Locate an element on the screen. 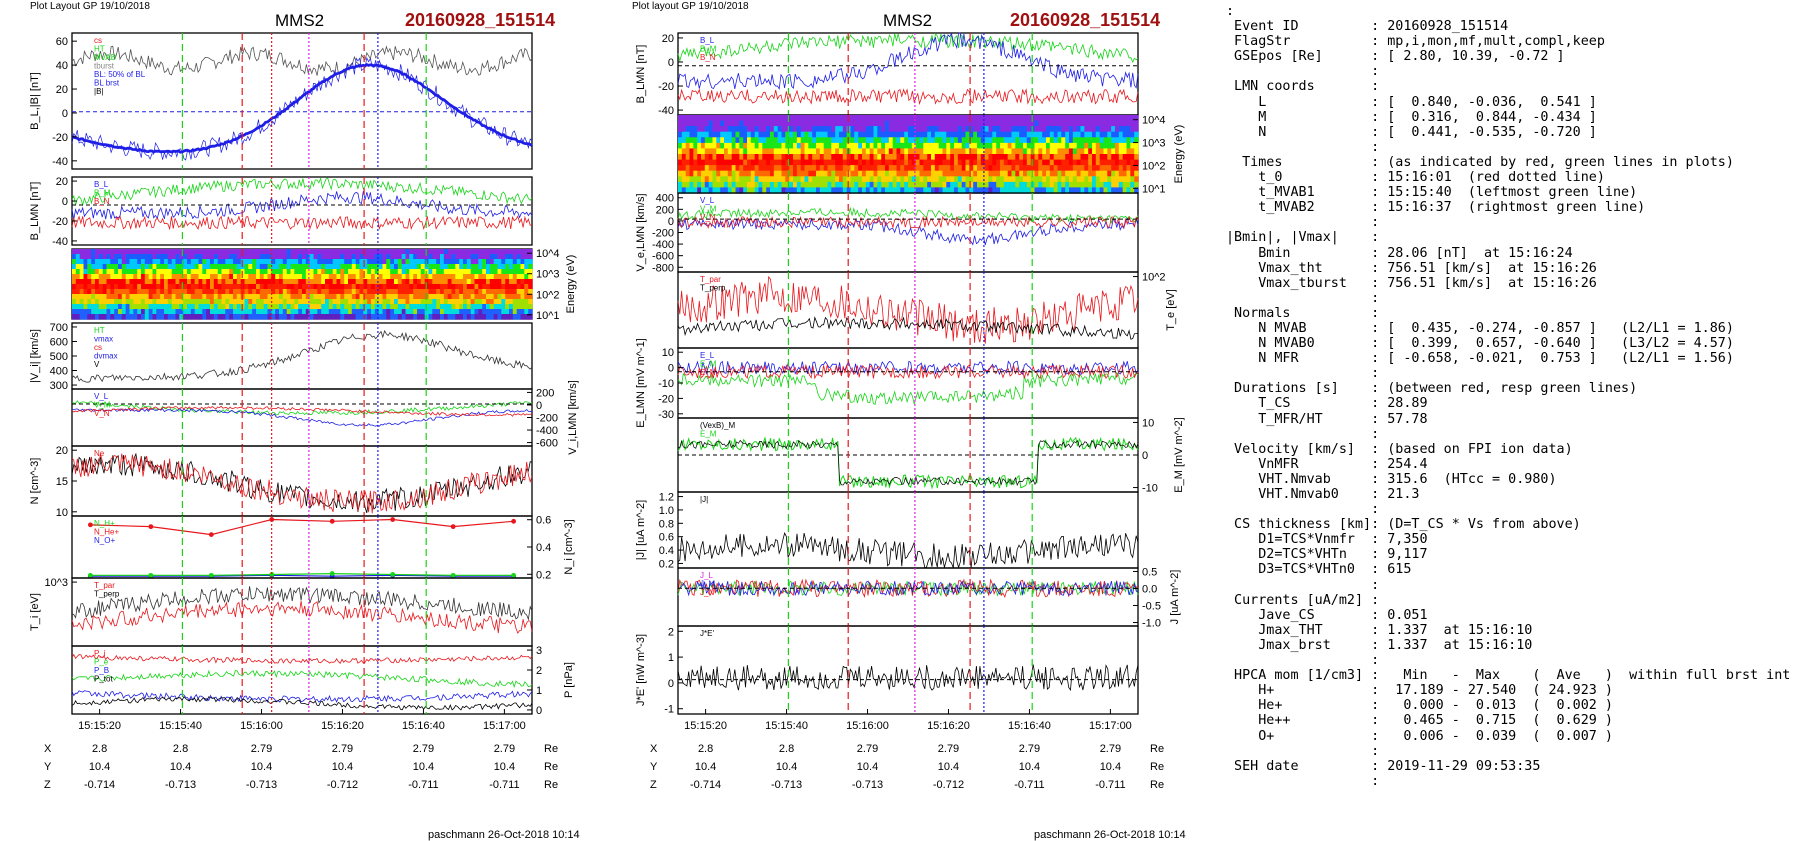 The height and width of the screenshot is (841, 1804). legend-entry: cs is located at coordinates (98, 347).